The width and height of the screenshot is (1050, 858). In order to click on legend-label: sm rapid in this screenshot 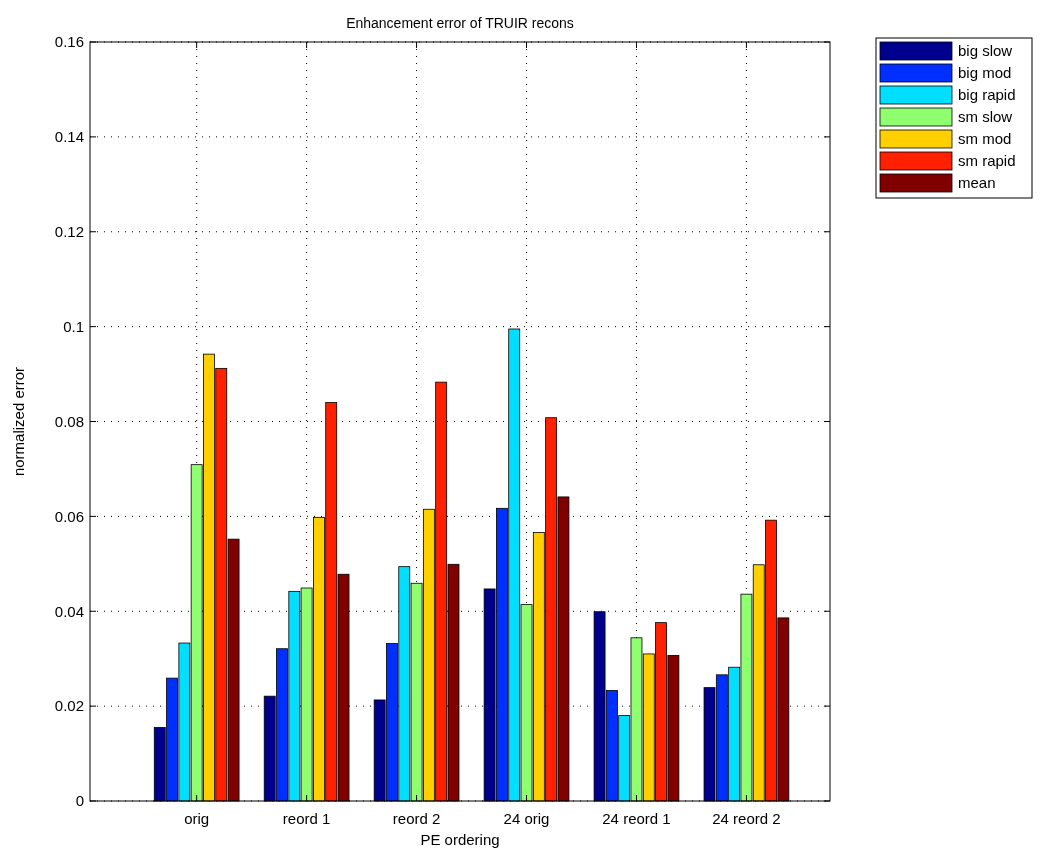, I will do `click(987, 161)`.